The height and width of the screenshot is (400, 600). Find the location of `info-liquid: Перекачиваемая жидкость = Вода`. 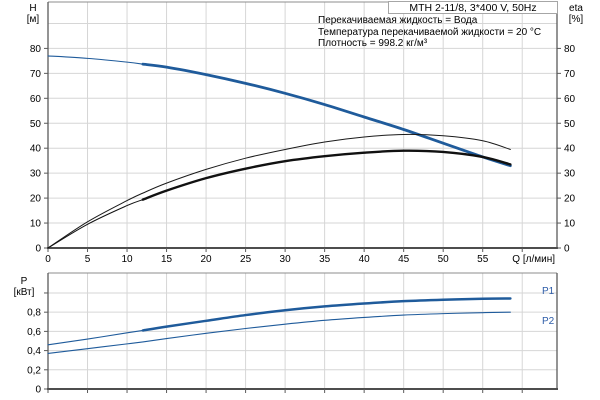

info-liquid: Перекачиваемая жидкость = Вода is located at coordinates (398, 20).